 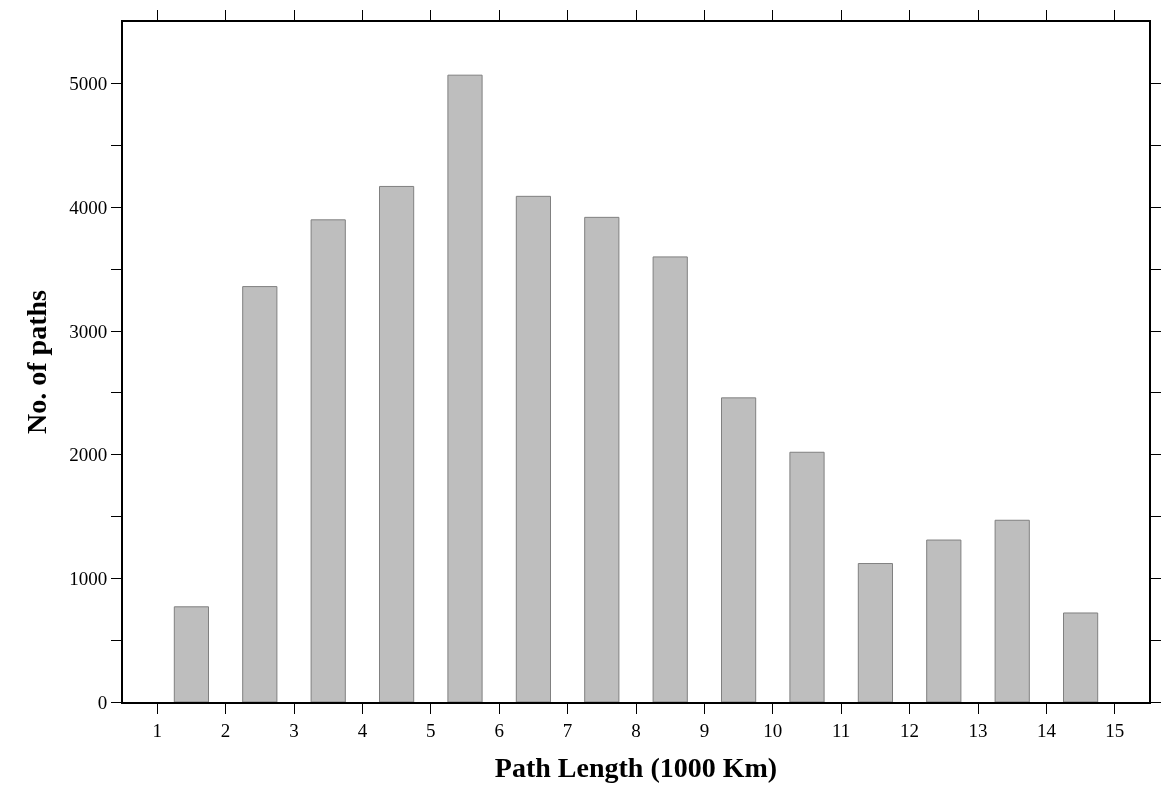 What do you see at coordinates (910, 730) in the screenshot?
I see `x-tick-label: 12` at bounding box center [910, 730].